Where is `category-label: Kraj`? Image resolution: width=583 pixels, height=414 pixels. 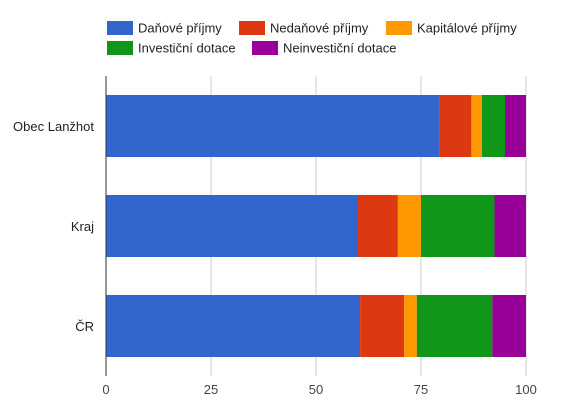 category-label: Kraj is located at coordinates (82, 226).